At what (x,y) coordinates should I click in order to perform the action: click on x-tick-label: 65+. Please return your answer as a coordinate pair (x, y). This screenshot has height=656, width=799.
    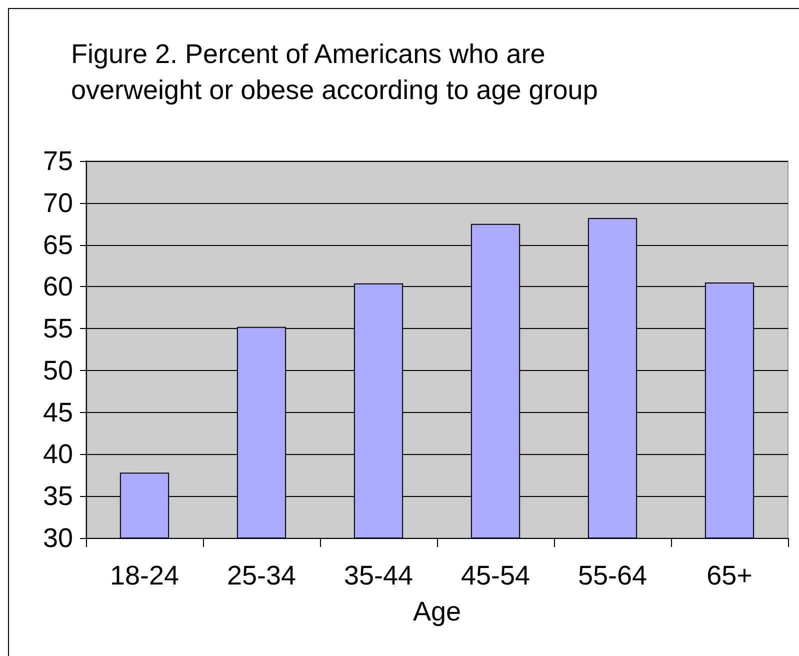
    Looking at the image, I should click on (729, 575).